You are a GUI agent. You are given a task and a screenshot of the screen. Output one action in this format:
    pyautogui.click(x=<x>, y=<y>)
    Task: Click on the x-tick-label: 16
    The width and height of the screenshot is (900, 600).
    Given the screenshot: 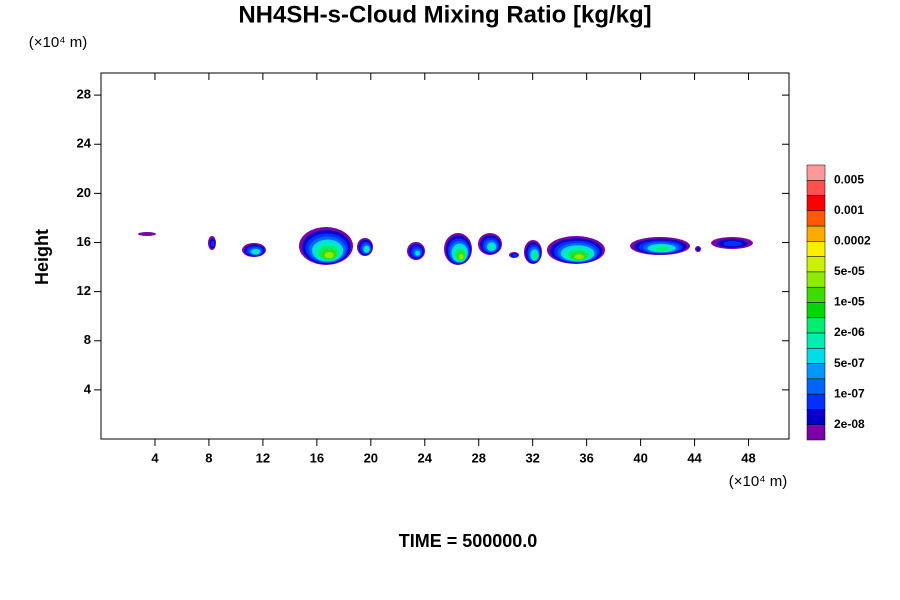 What is the action you would take?
    pyautogui.click(x=317, y=457)
    